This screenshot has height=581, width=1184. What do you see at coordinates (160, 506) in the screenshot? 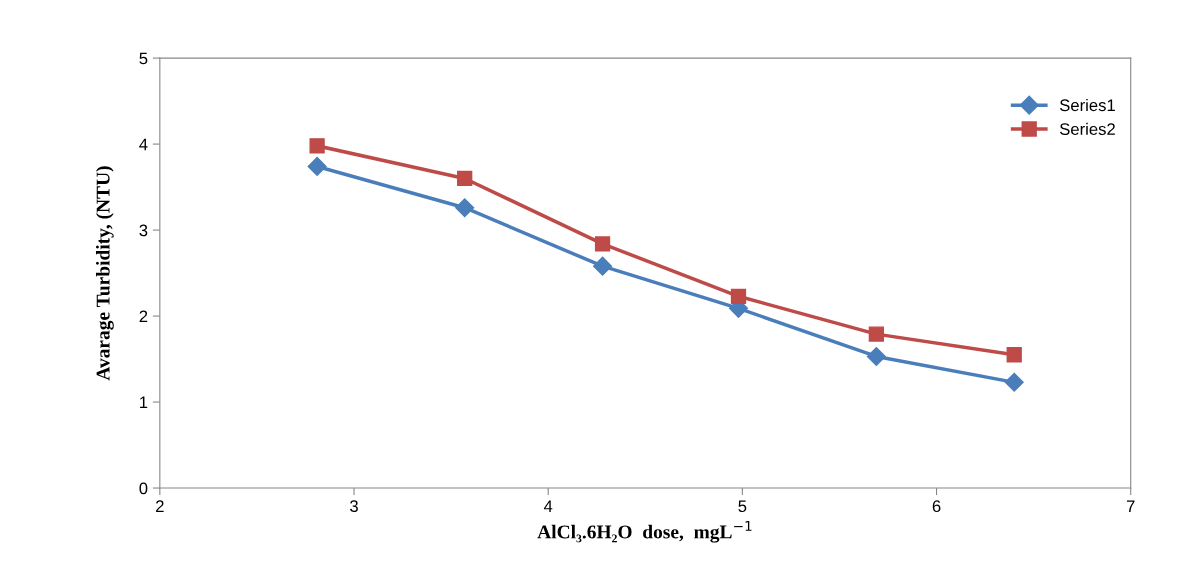
I see `x-tick-label: 2` at bounding box center [160, 506].